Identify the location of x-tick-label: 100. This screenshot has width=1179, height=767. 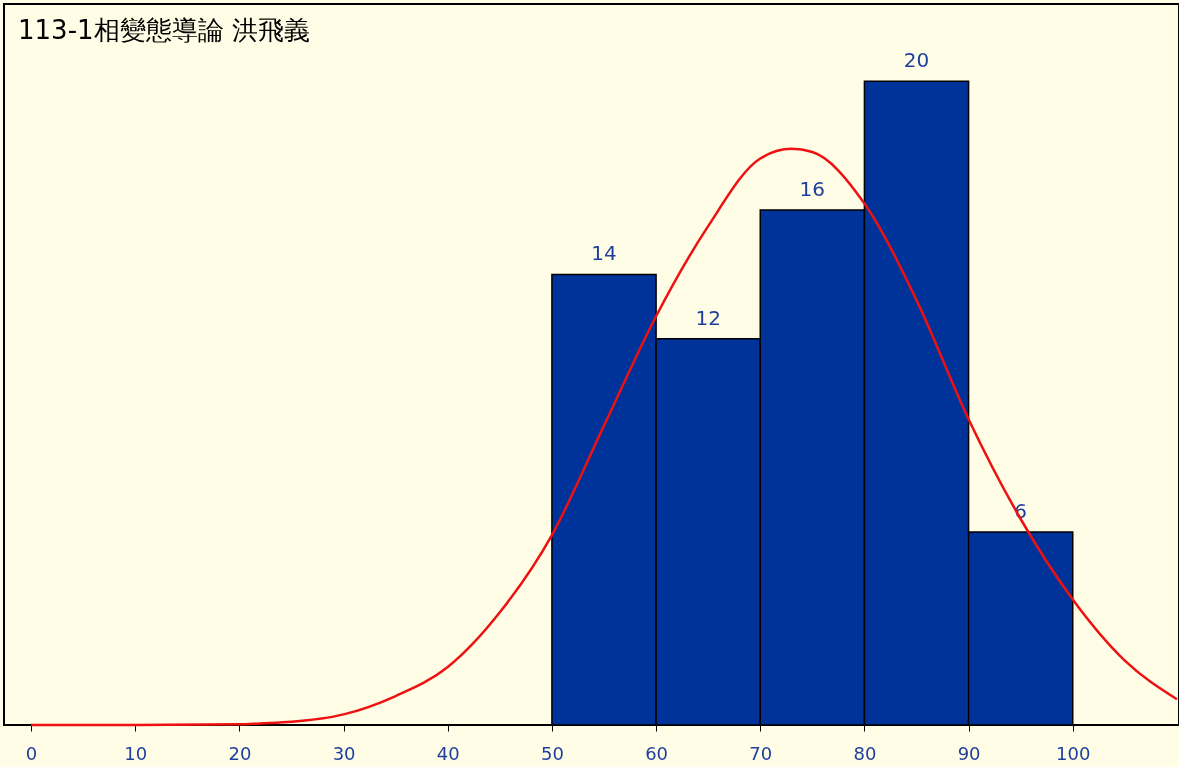
(1073, 753).